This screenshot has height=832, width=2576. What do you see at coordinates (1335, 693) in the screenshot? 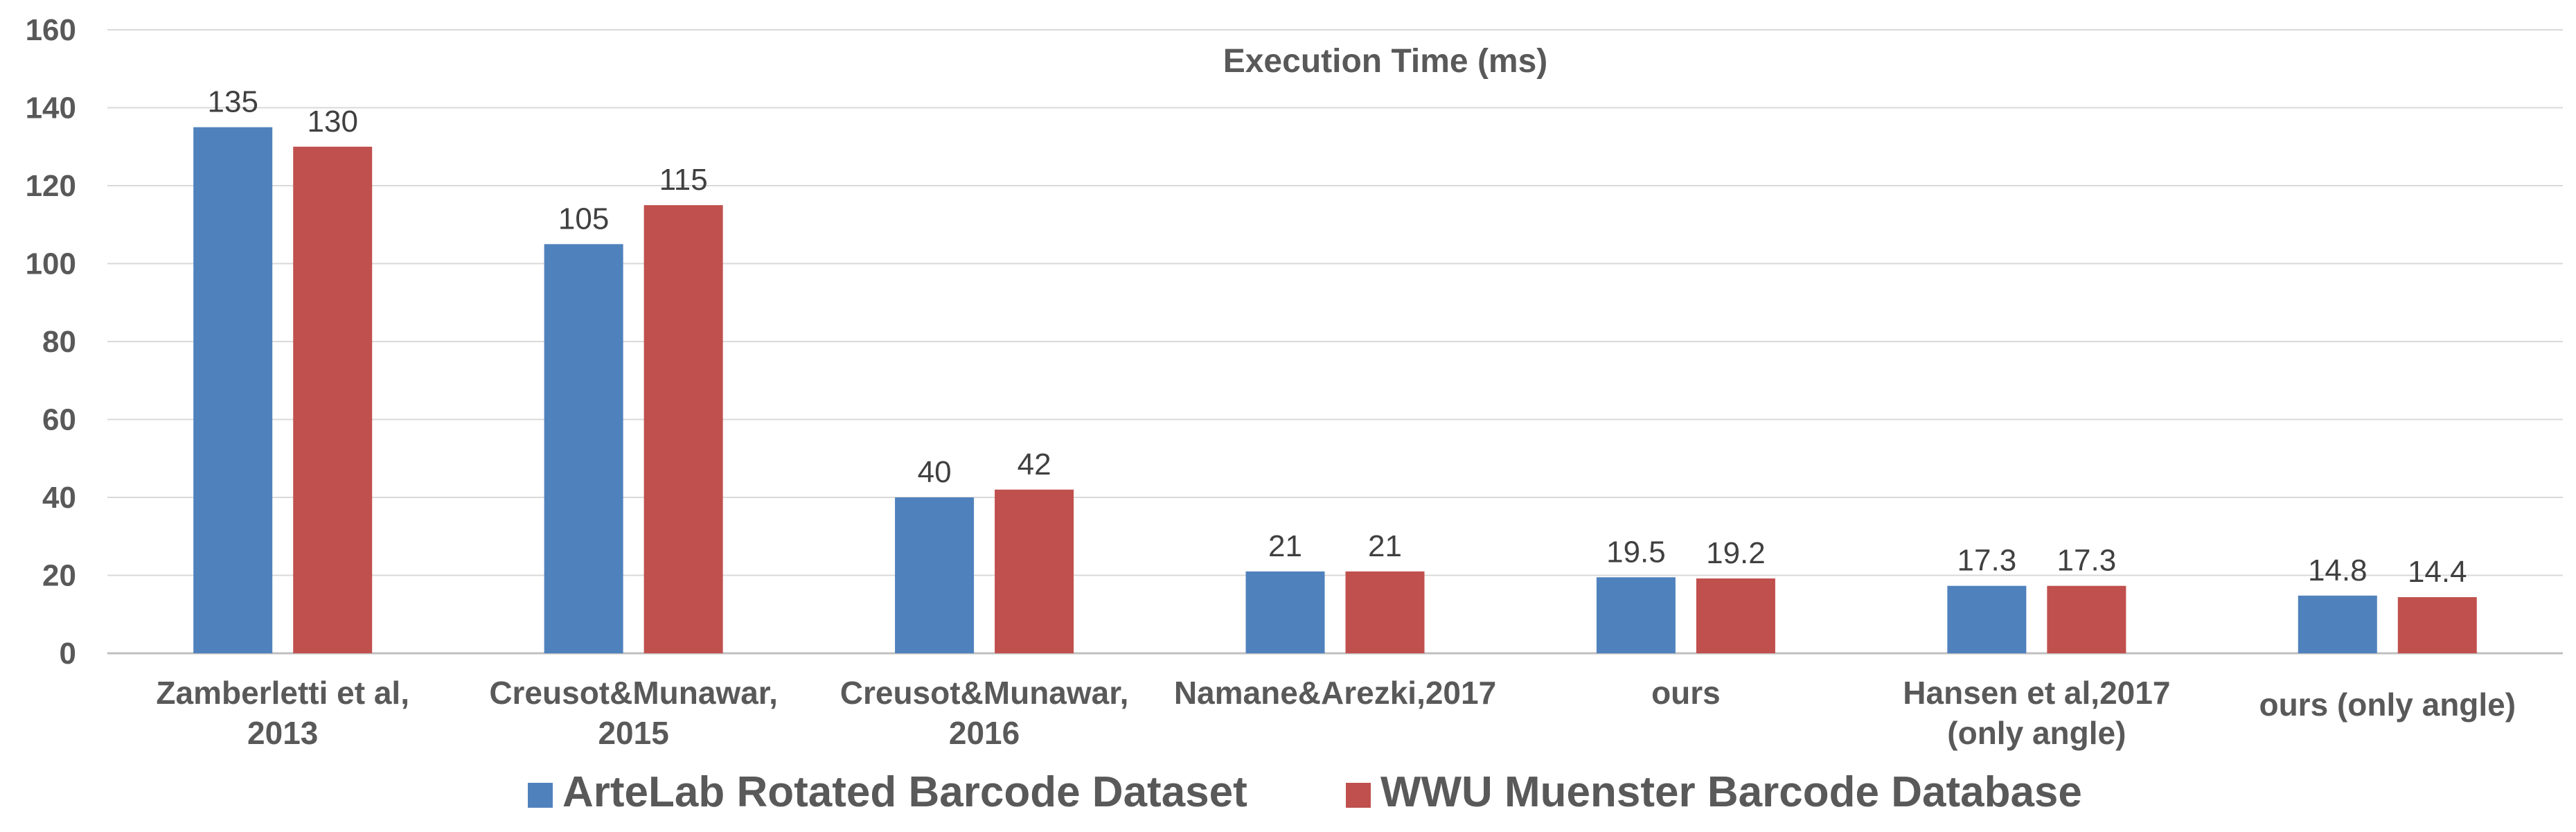
I see `x-tick-label: Namane&Arezki,2017` at bounding box center [1335, 693].